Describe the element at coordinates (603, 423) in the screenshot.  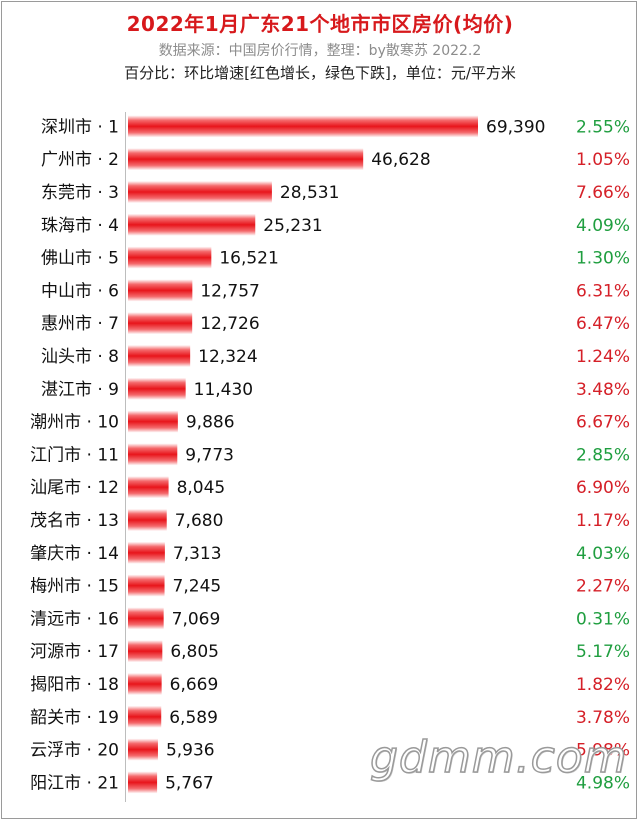
I see `change-percent-label: 6.67%` at that location.